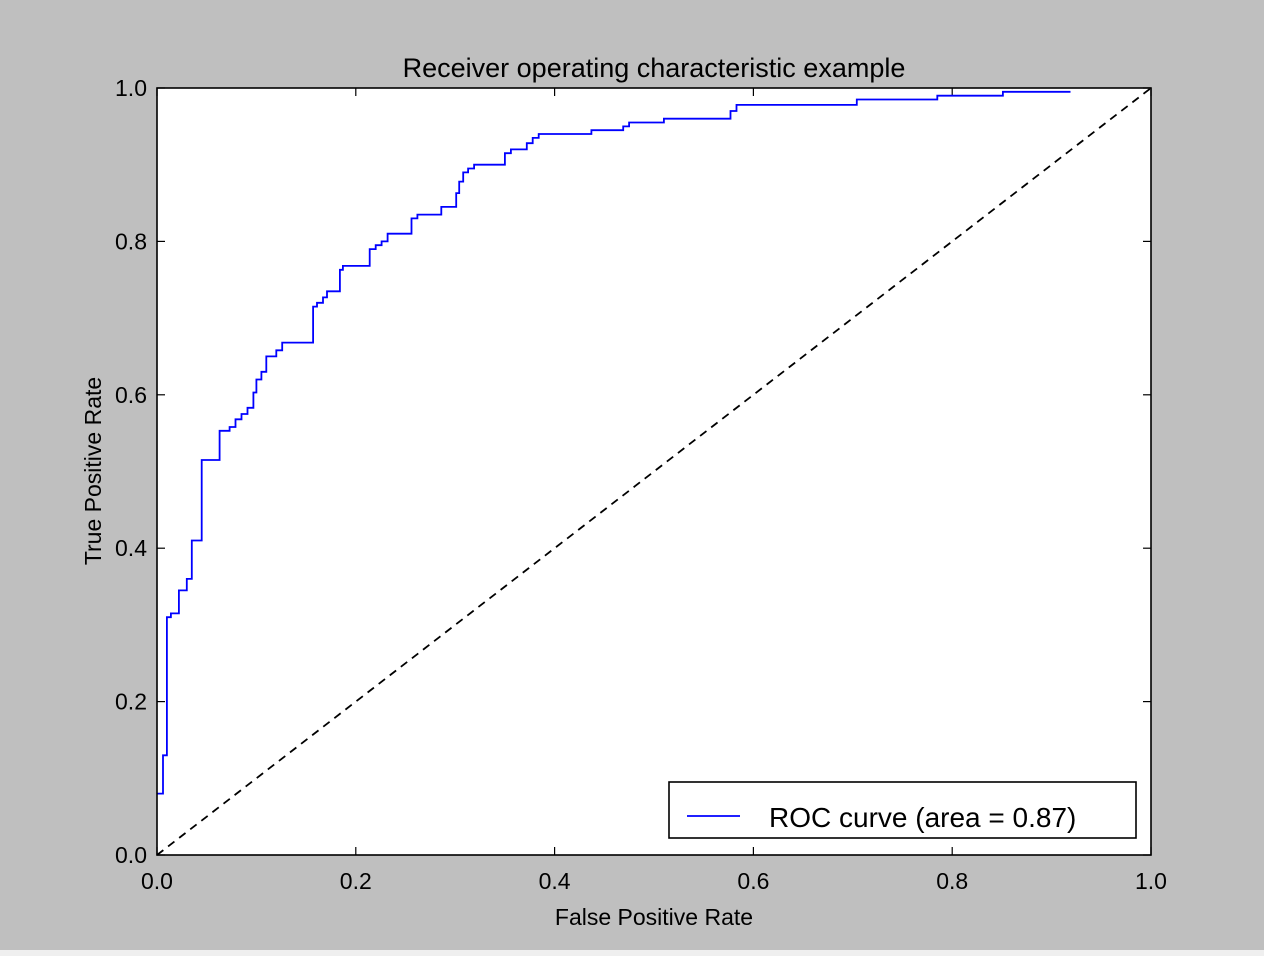 Image resolution: width=1264 pixels, height=956 pixels. I want to click on y-tick-label: 0.0, so click(131, 855).